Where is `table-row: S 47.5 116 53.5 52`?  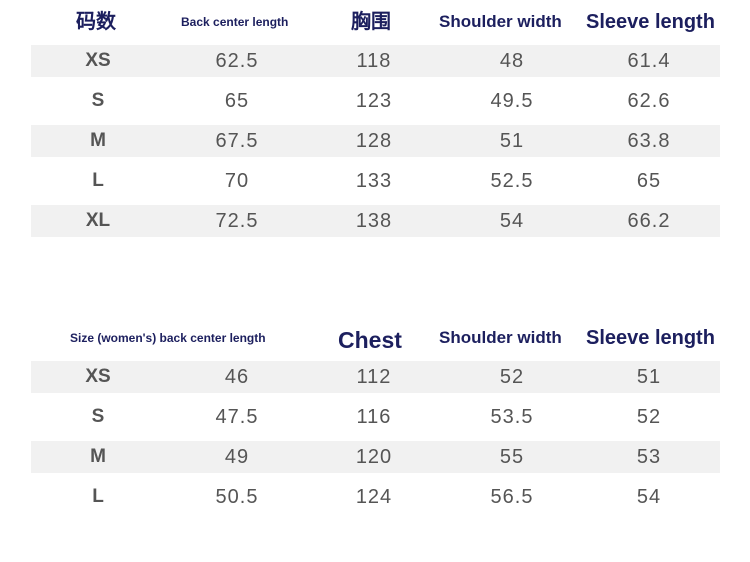
table-row: S 47.5 116 53.5 52 is located at coordinates (375, 417).